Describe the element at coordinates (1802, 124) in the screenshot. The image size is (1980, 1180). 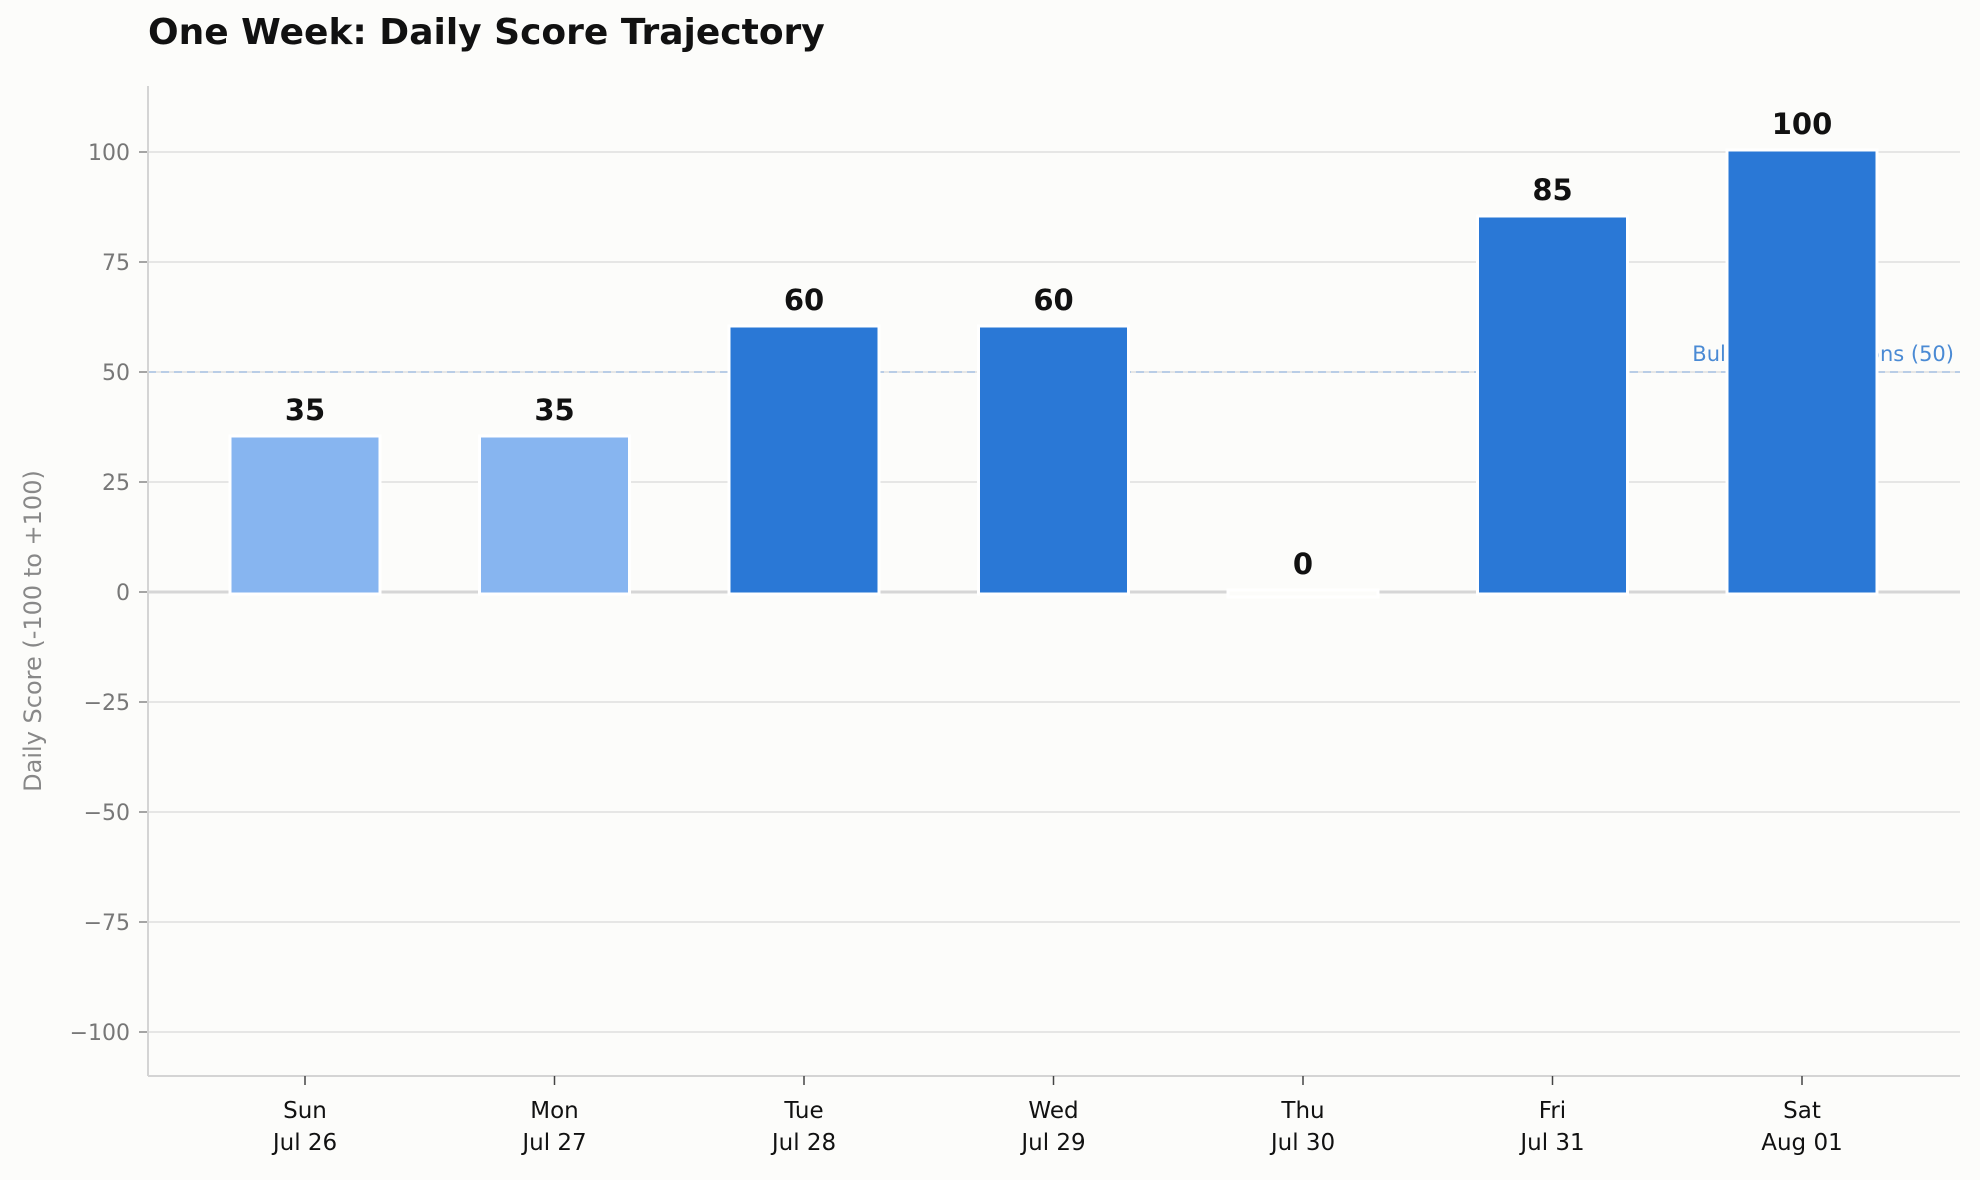
I see `bar-value-label: 100` at that location.